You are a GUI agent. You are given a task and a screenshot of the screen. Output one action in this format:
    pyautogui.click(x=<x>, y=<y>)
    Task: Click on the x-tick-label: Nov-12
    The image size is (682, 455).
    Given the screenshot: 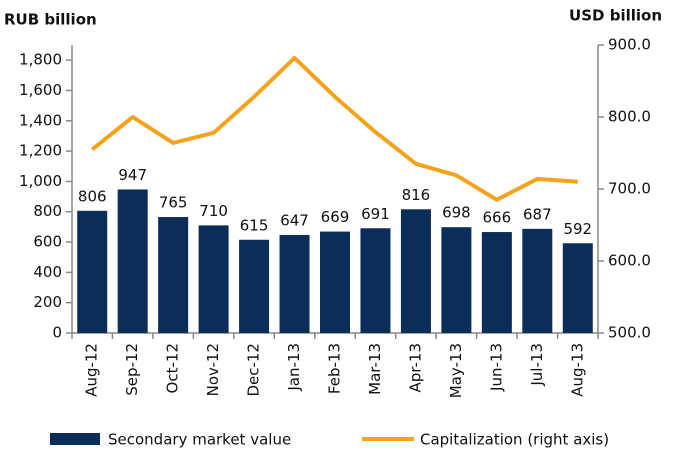 What is the action you would take?
    pyautogui.click(x=213, y=369)
    